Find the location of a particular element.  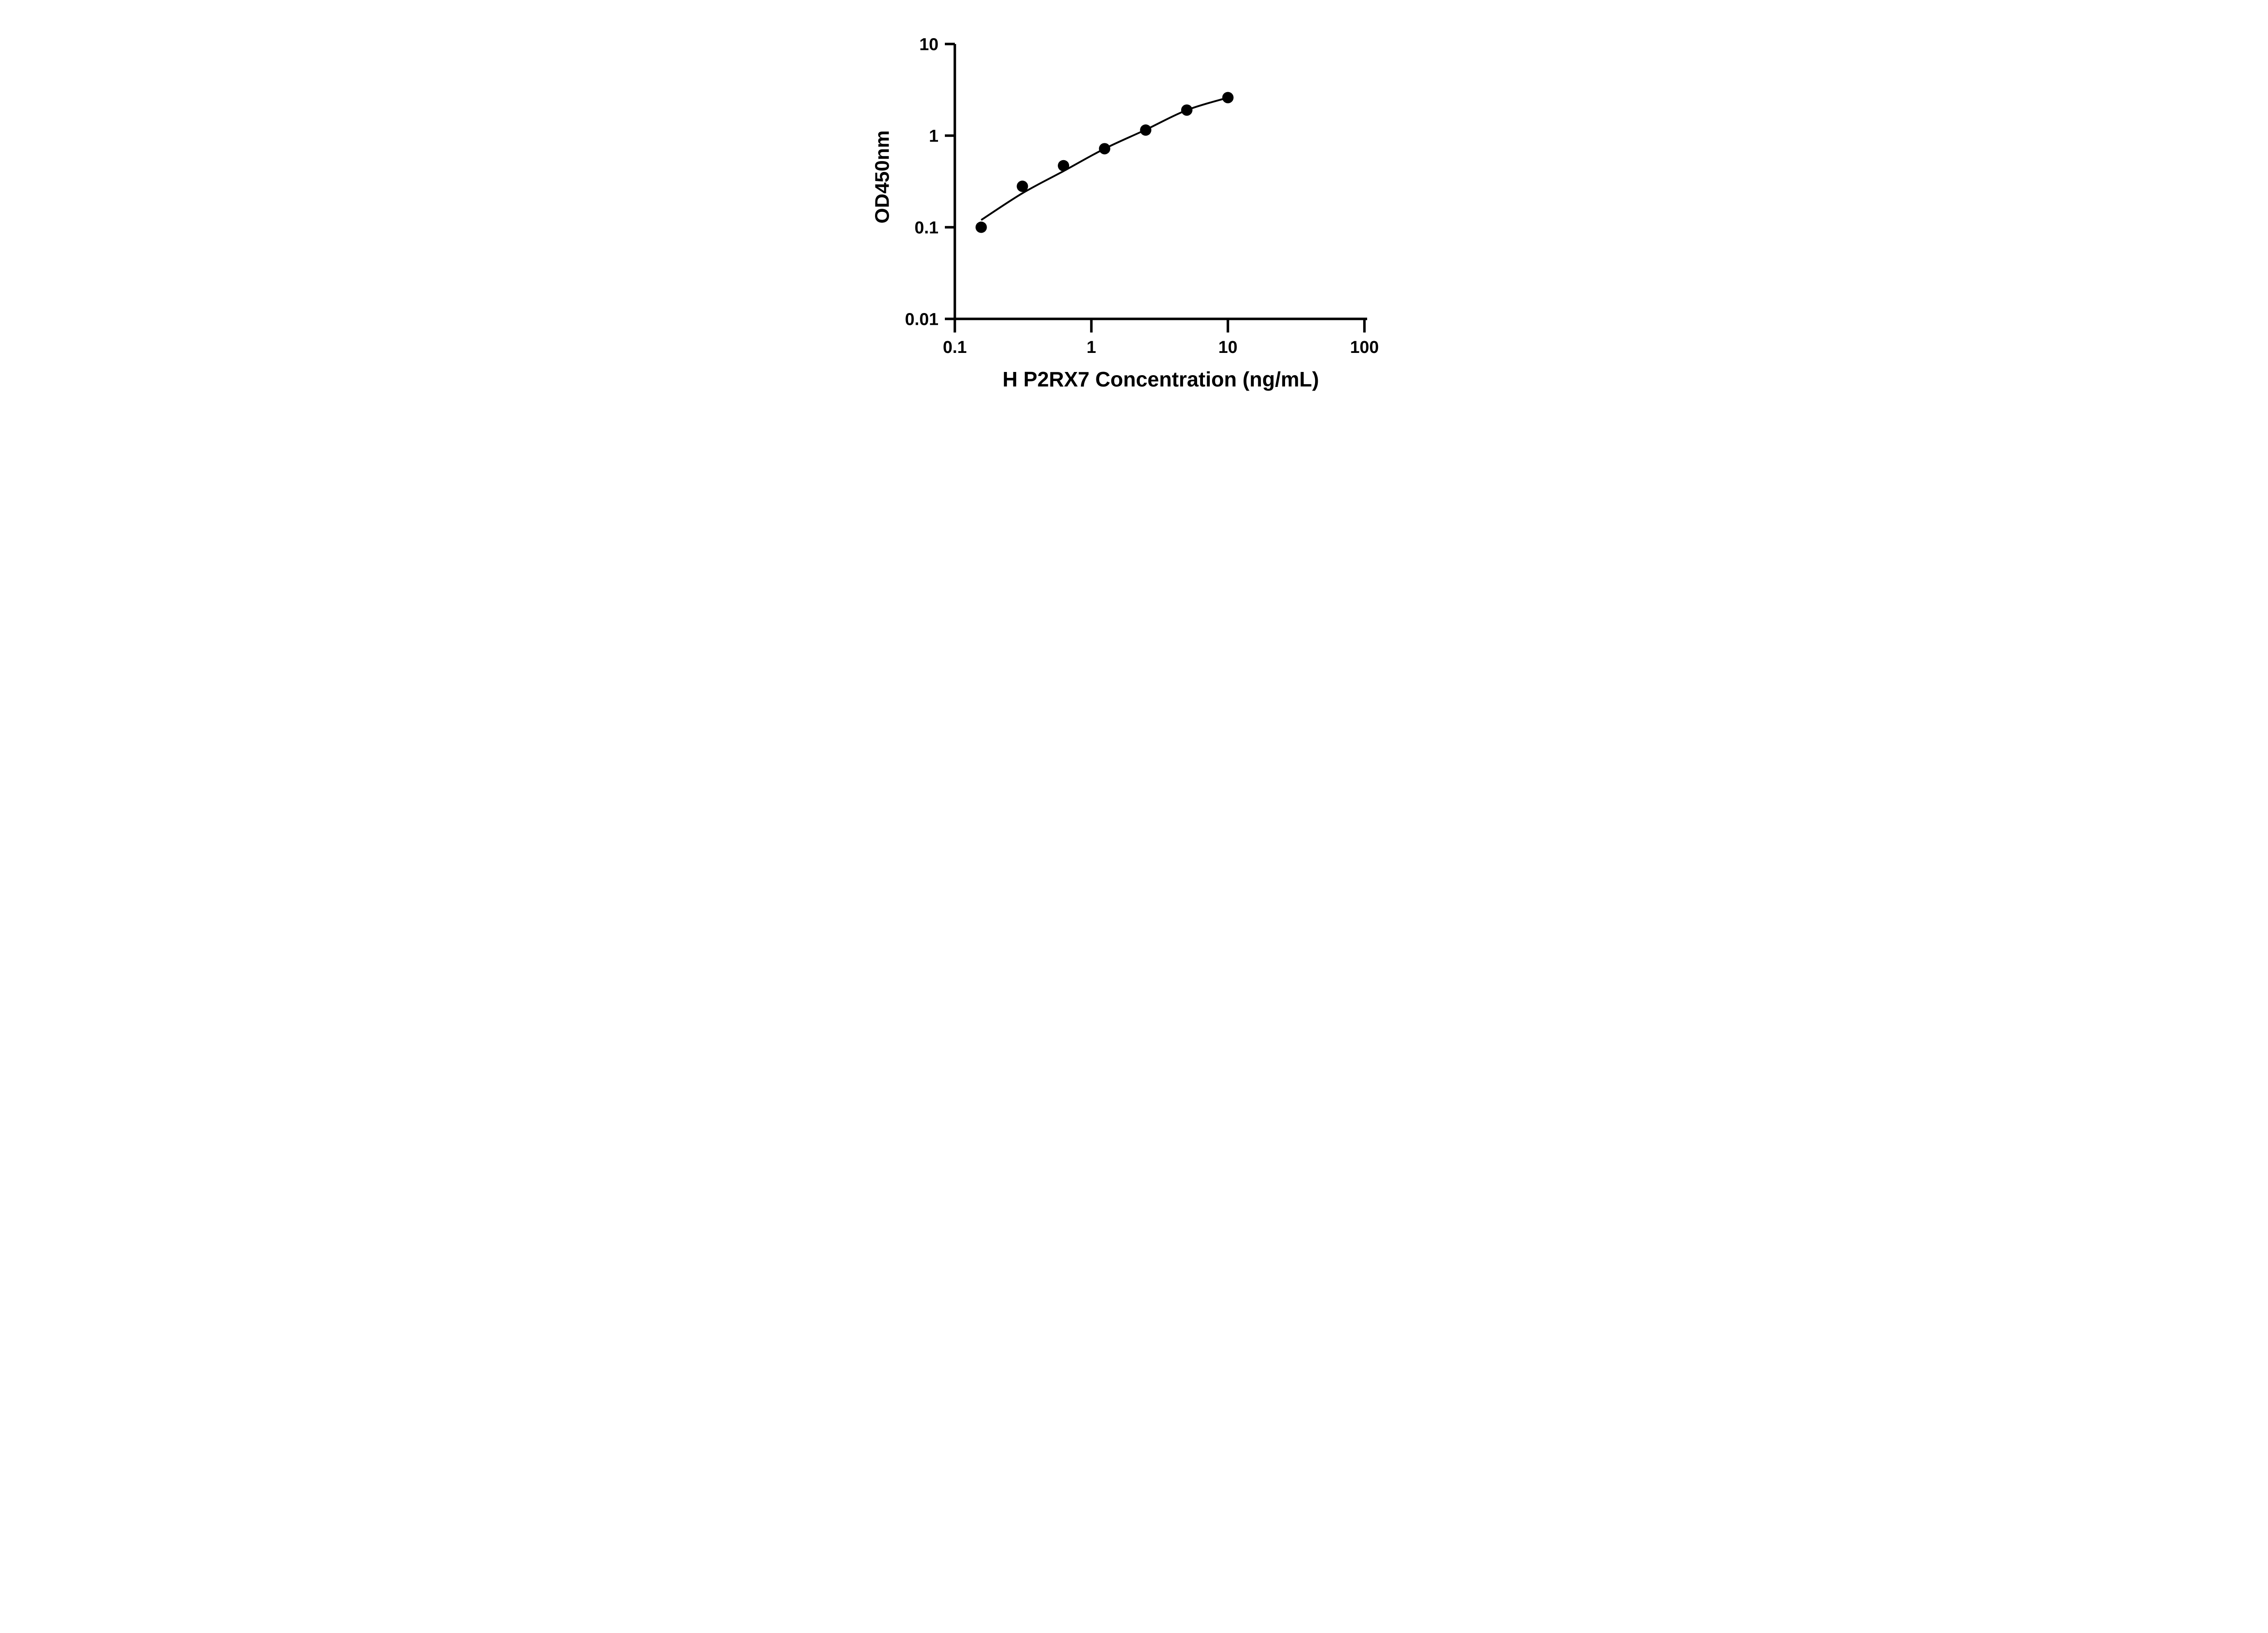

y-tick-label: 0.1 is located at coordinates (926, 227).